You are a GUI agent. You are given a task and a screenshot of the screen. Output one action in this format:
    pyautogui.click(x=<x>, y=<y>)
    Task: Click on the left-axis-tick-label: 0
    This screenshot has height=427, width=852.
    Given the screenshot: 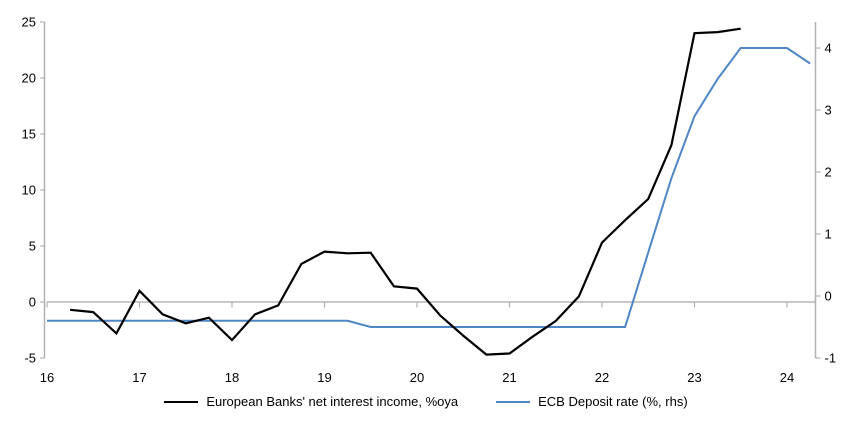 What is the action you would take?
    pyautogui.click(x=32, y=302)
    